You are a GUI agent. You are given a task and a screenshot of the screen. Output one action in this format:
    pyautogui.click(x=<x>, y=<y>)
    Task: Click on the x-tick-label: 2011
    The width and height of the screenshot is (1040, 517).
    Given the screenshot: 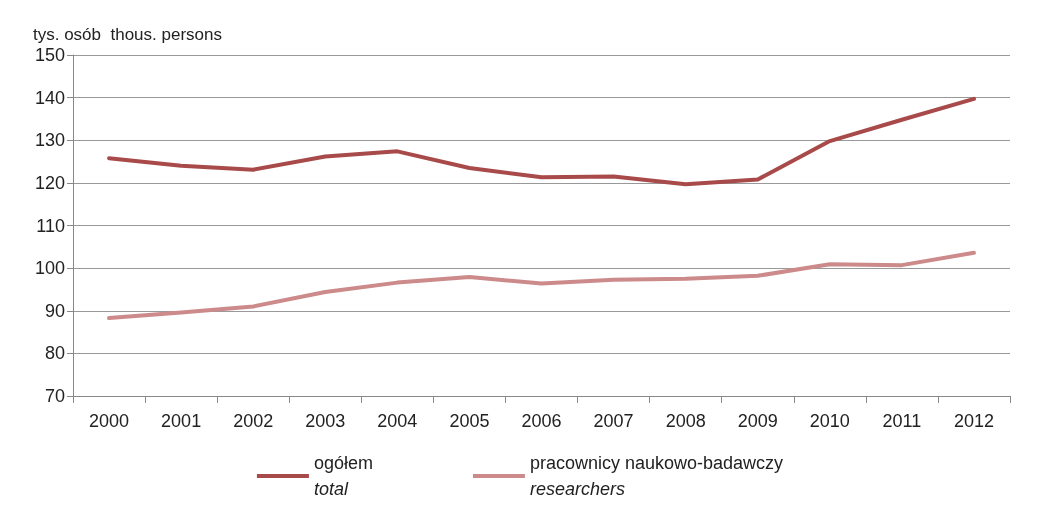 What is the action you would take?
    pyautogui.click(x=902, y=421)
    